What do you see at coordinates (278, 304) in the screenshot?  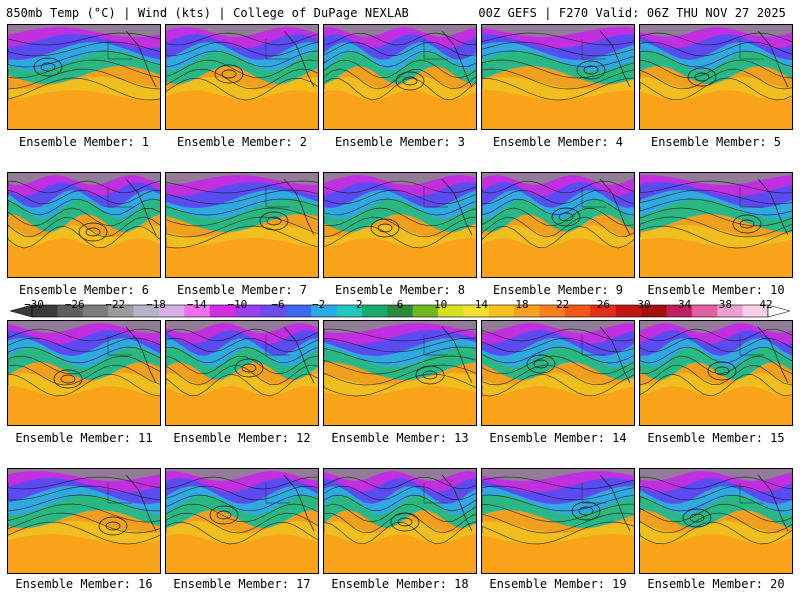 I see `colorbar-tick-label: −6` at bounding box center [278, 304].